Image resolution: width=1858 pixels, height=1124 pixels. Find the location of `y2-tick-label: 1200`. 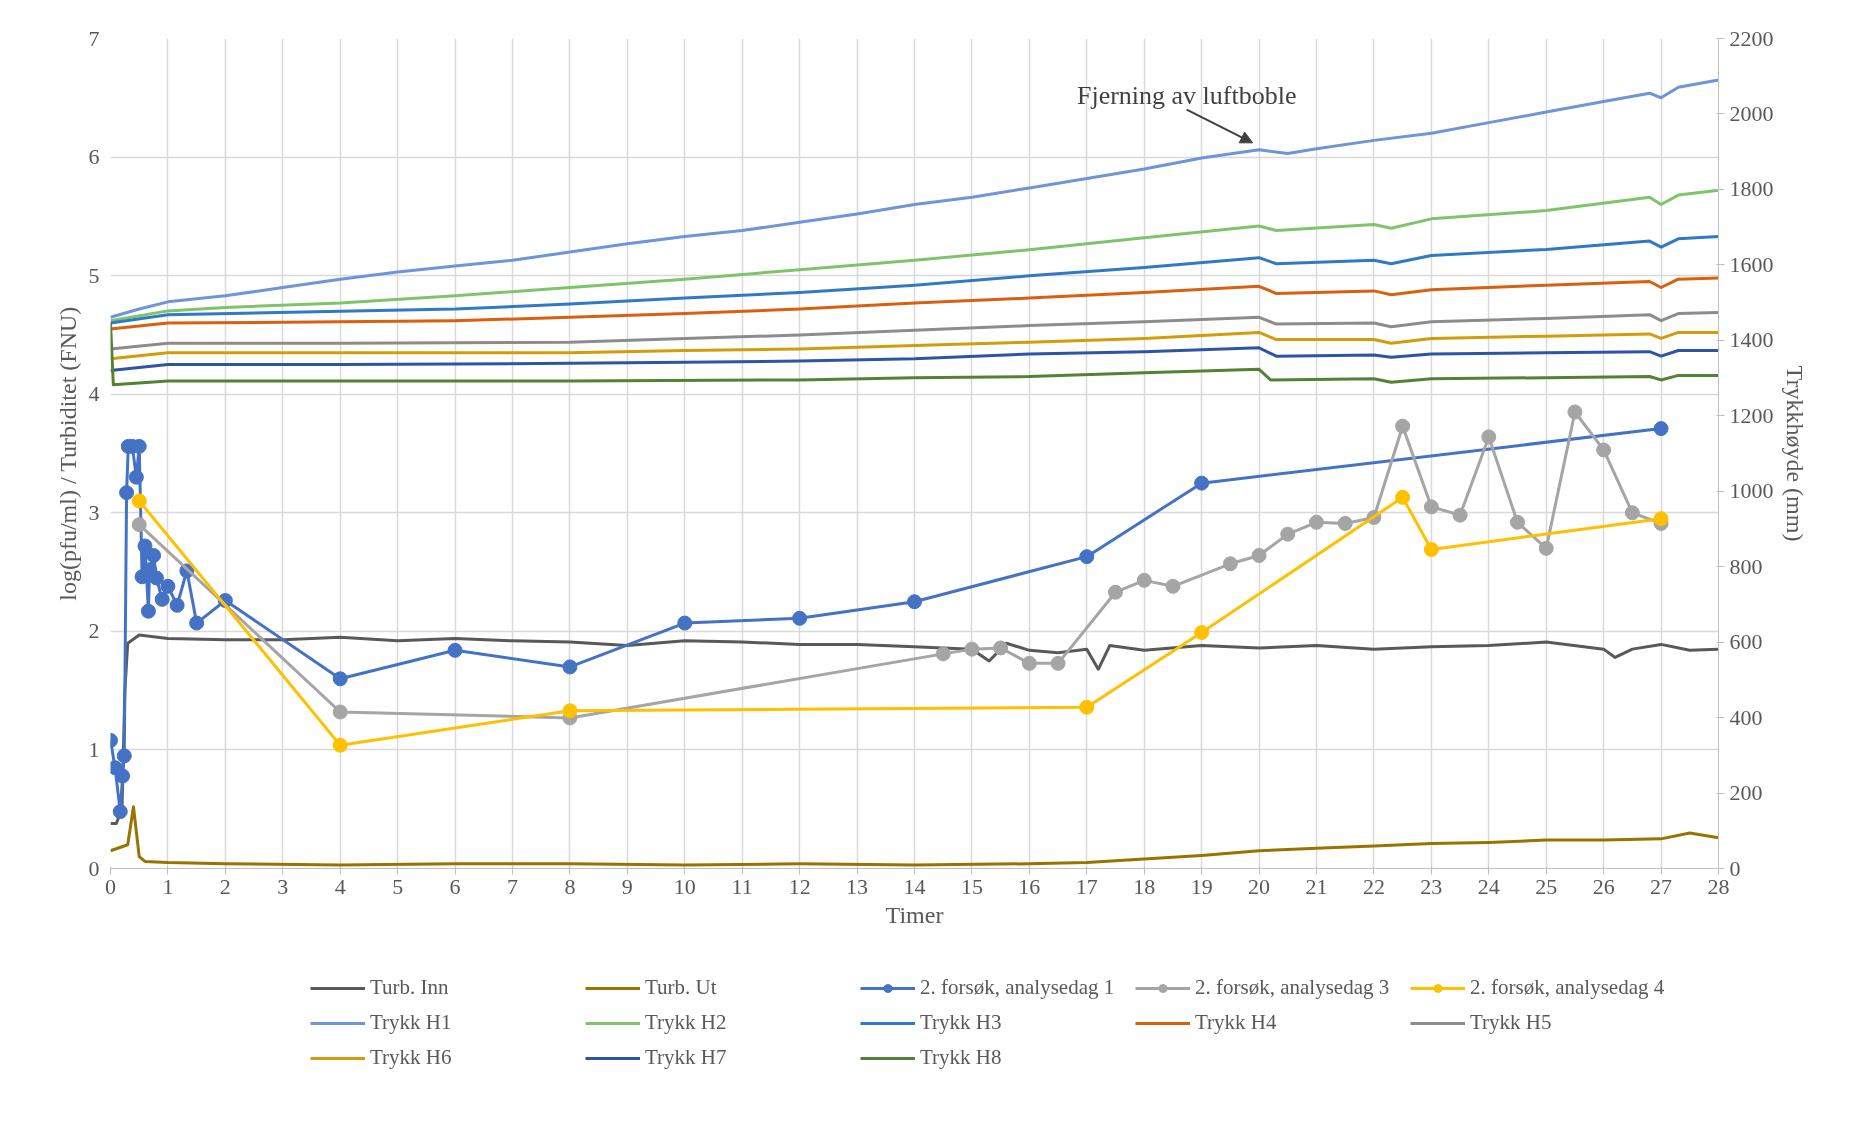

y2-tick-label: 1200 is located at coordinates (1751, 415).